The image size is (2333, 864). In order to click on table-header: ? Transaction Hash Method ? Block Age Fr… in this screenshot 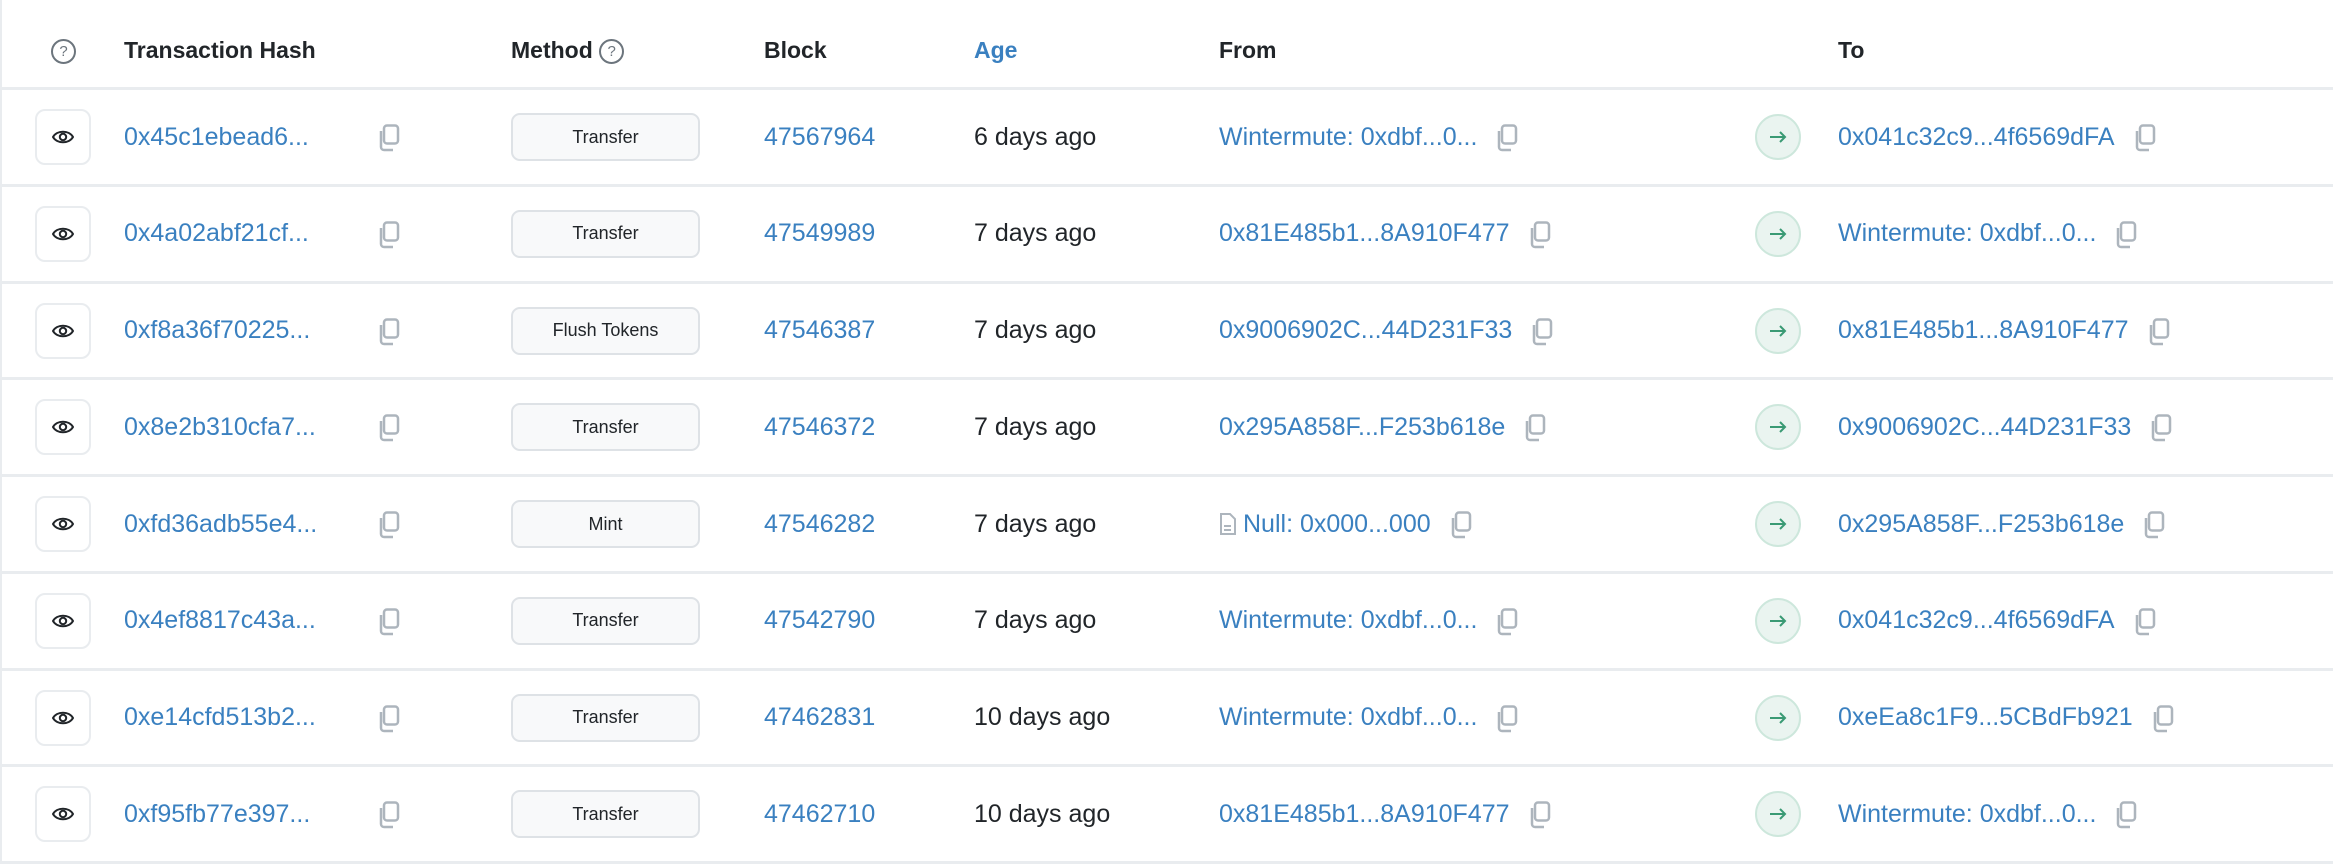, I will do `click(1167, 45)`.